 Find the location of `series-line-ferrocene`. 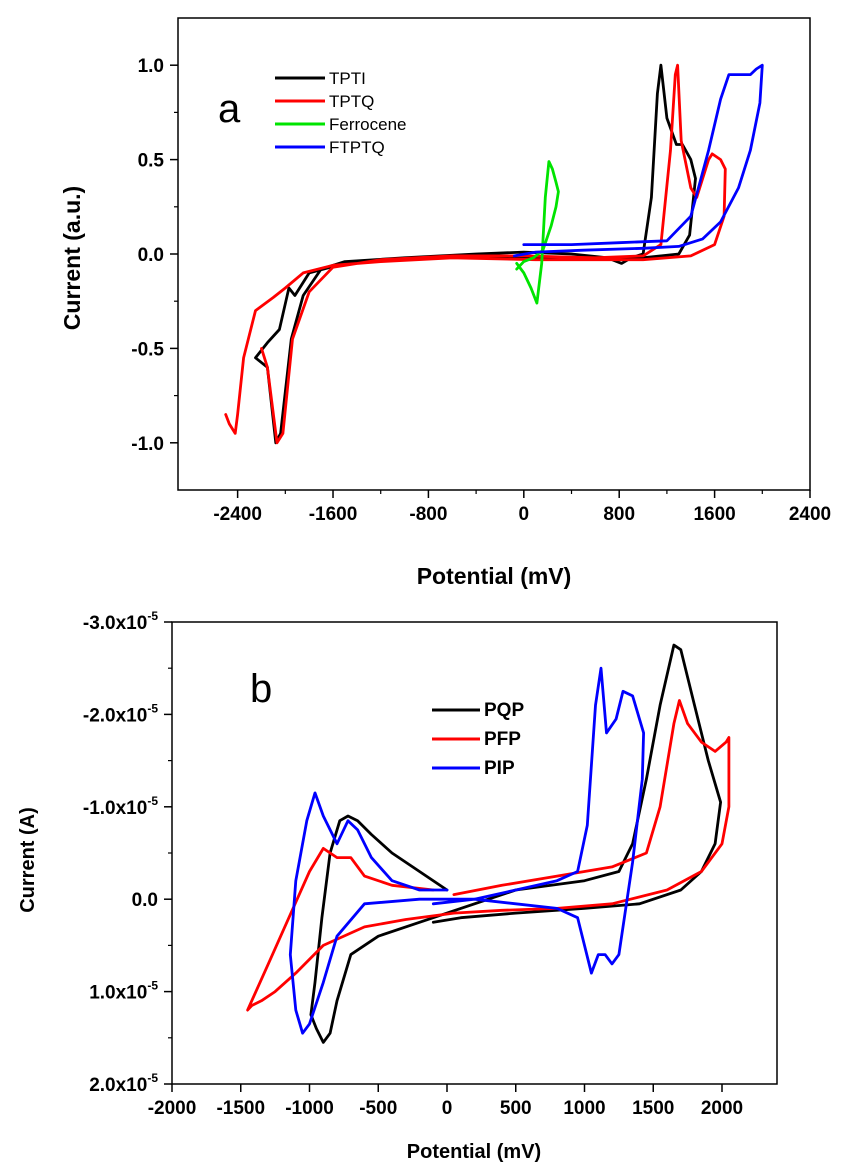

series-line-ferrocene is located at coordinates (537, 232).